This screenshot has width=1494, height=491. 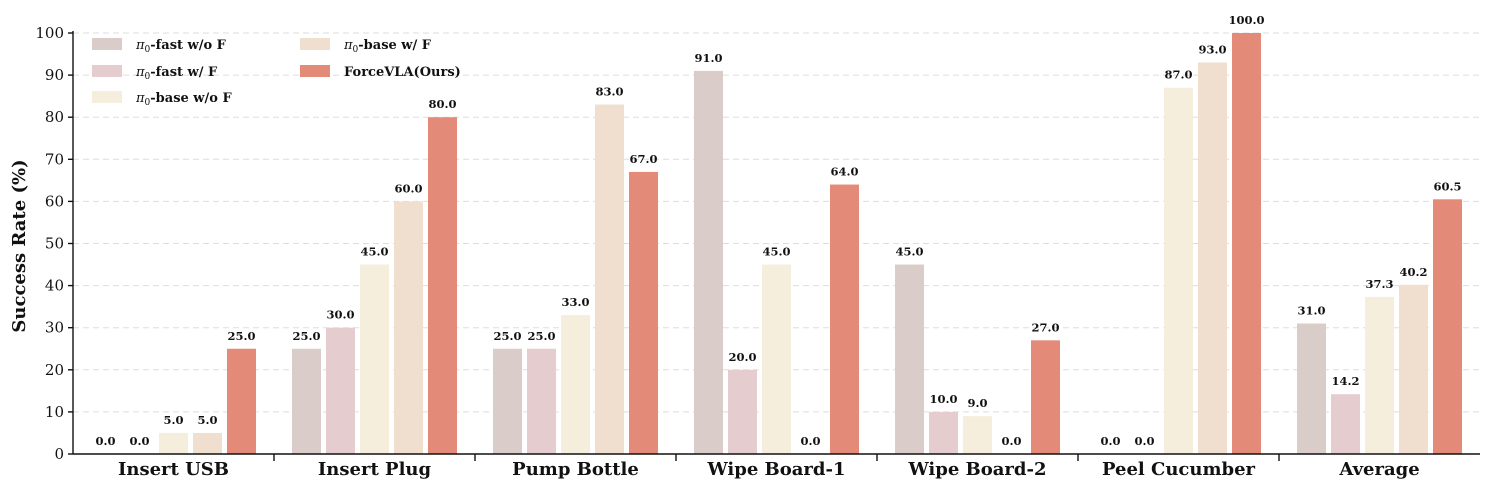 I want to click on data-label: 87.0, so click(x=1178, y=75).